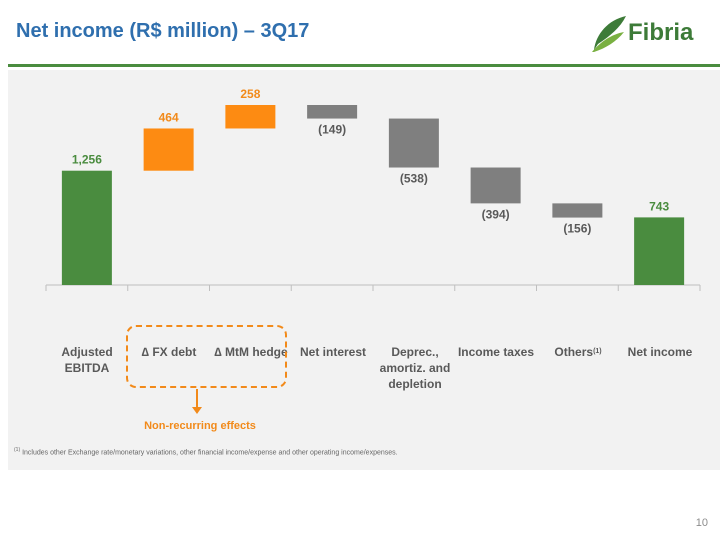 The image size is (720, 540). I want to click on logo-wordmark: Fibria, so click(661, 32).